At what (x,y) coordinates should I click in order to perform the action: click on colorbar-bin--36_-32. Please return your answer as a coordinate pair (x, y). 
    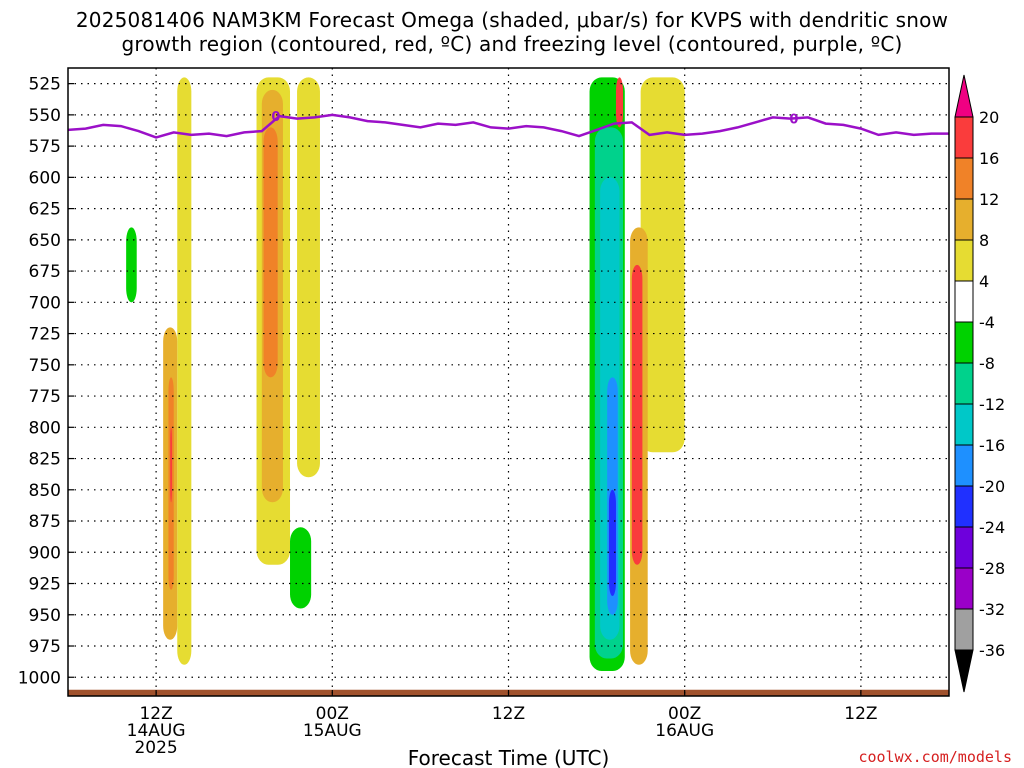
    Looking at the image, I should click on (964, 629).